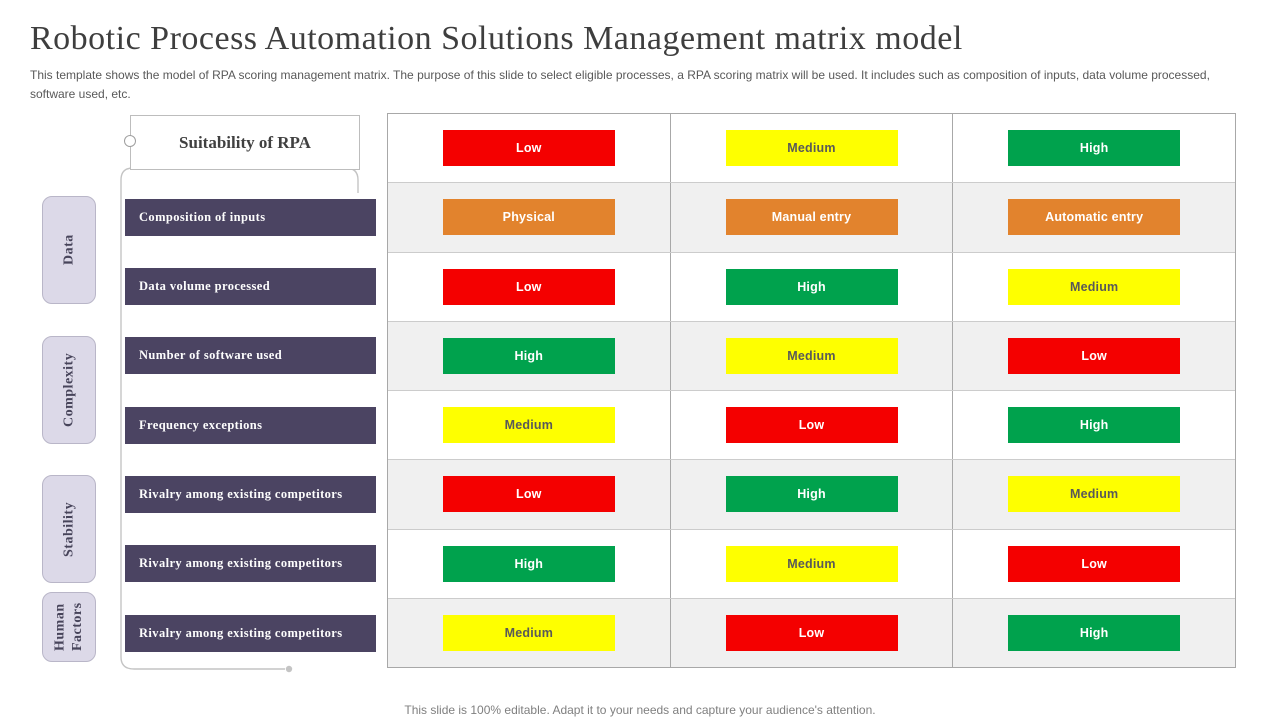  I want to click on suitability-header-box: Suitability of RPA, so click(245, 142).